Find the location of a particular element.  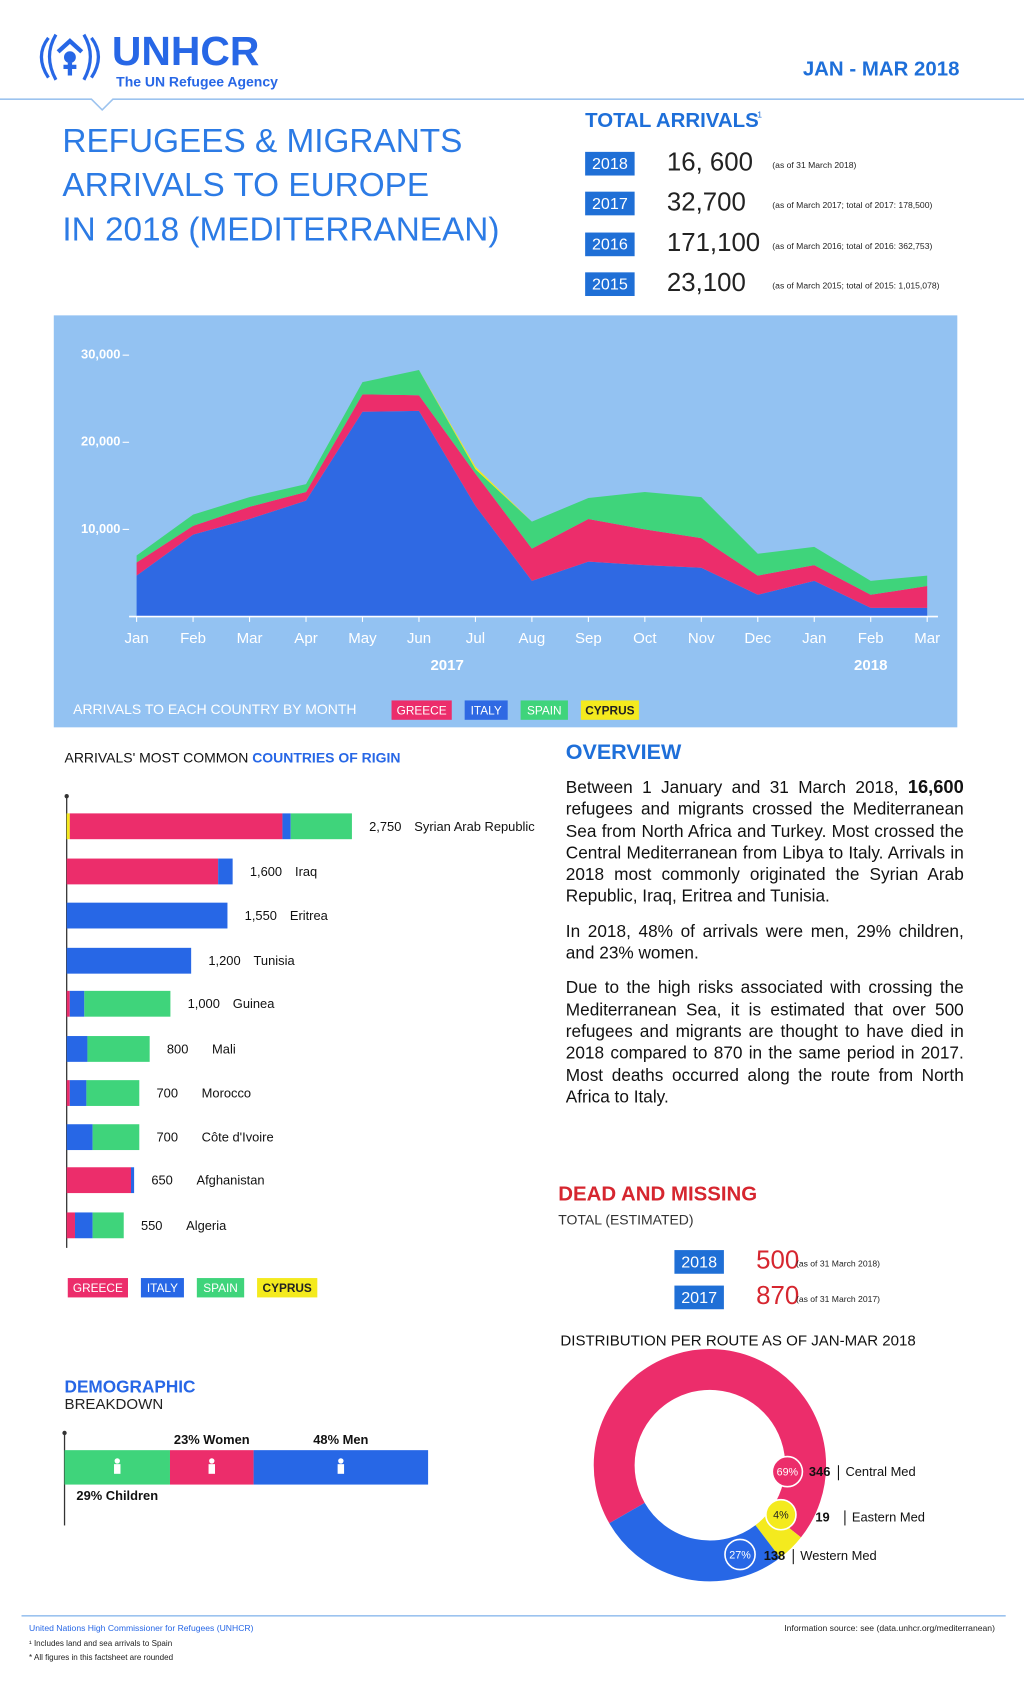

title-line: IN 2018 (MEDITERRANEAN) is located at coordinates (280, 229).